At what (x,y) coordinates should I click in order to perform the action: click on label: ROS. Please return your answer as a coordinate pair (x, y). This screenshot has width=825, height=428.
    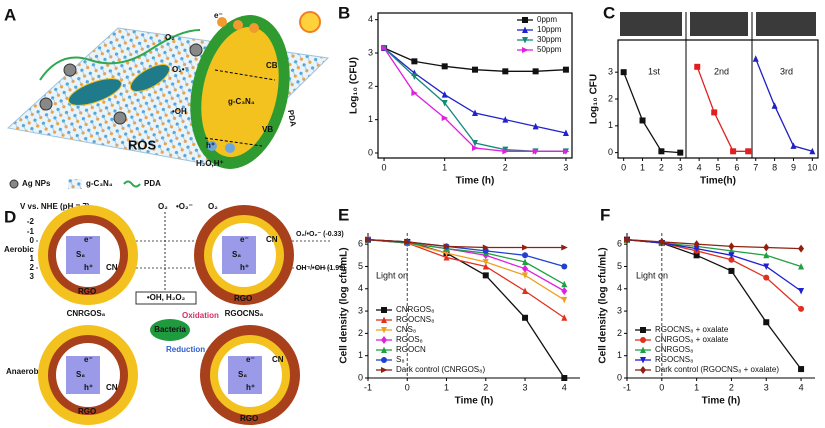
    Looking at the image, I should click on (142, 144).